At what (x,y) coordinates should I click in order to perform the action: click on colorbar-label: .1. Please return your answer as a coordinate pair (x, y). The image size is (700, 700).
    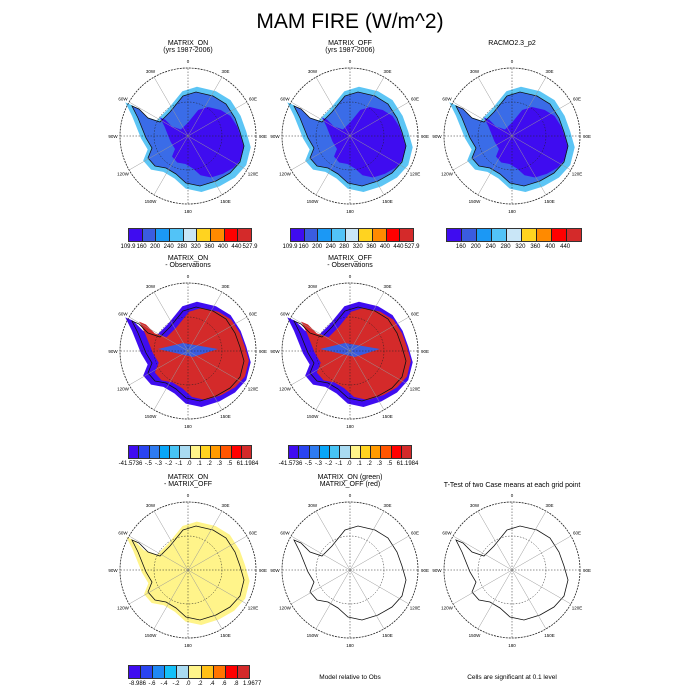
    Looking at the image, I should click on (359, 464).